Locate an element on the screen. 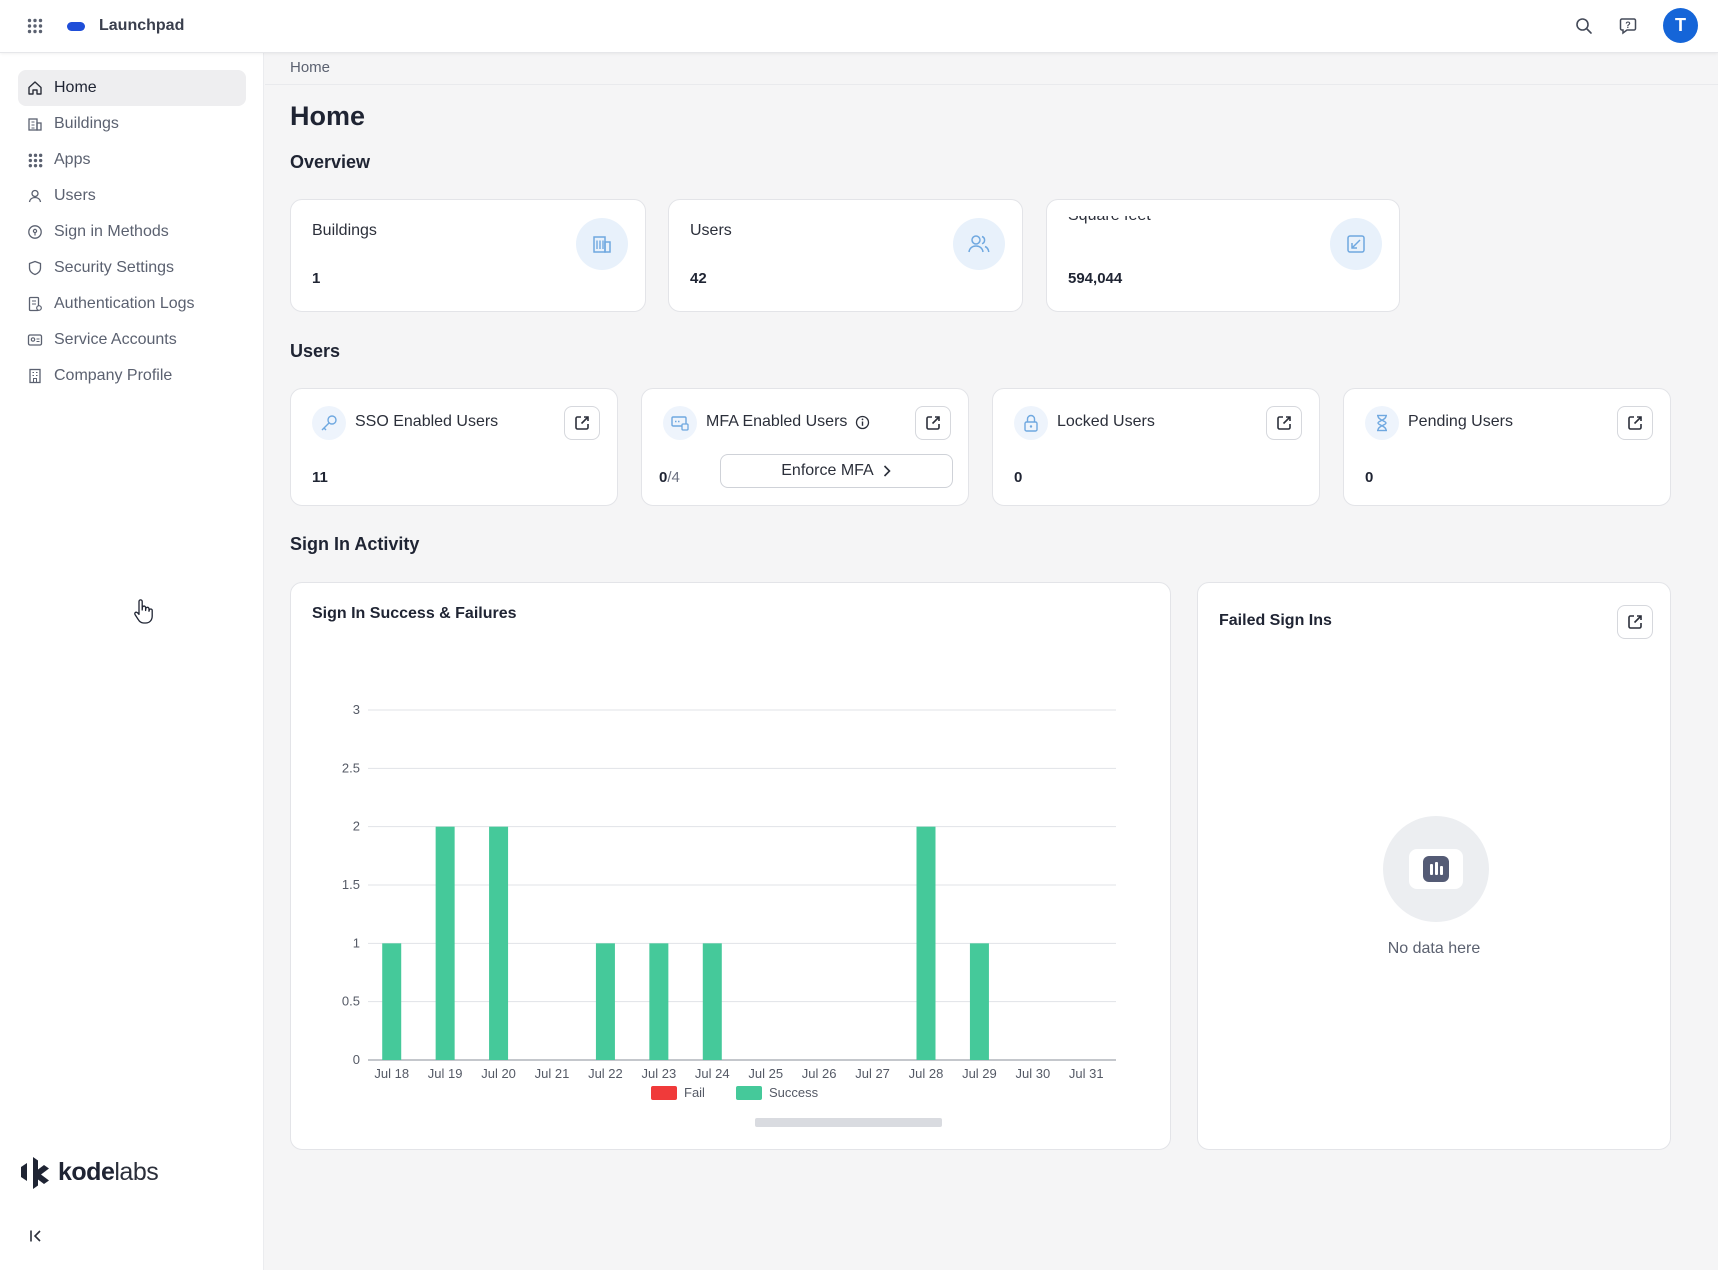  y-tick-label: 2 is located at coordinates (356, 826).